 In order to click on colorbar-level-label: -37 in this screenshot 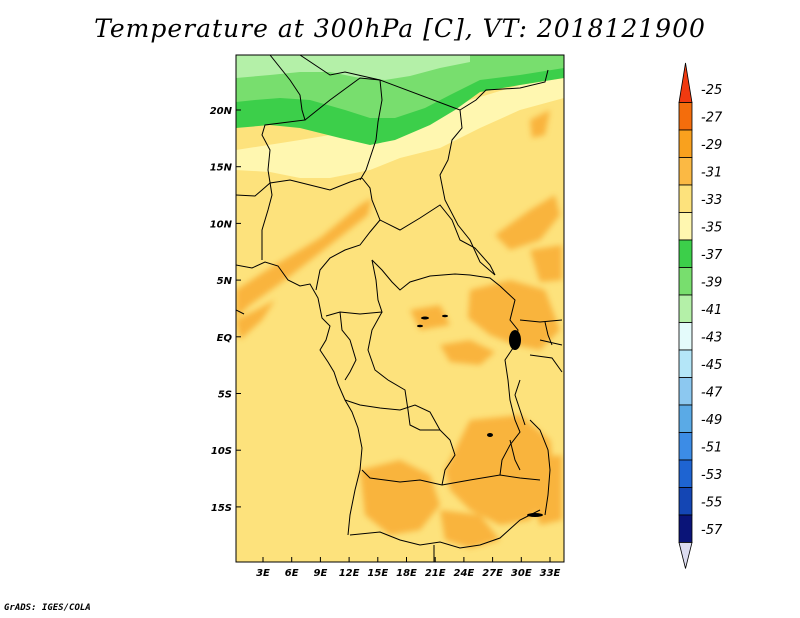, I will do `click(712, 255)`.